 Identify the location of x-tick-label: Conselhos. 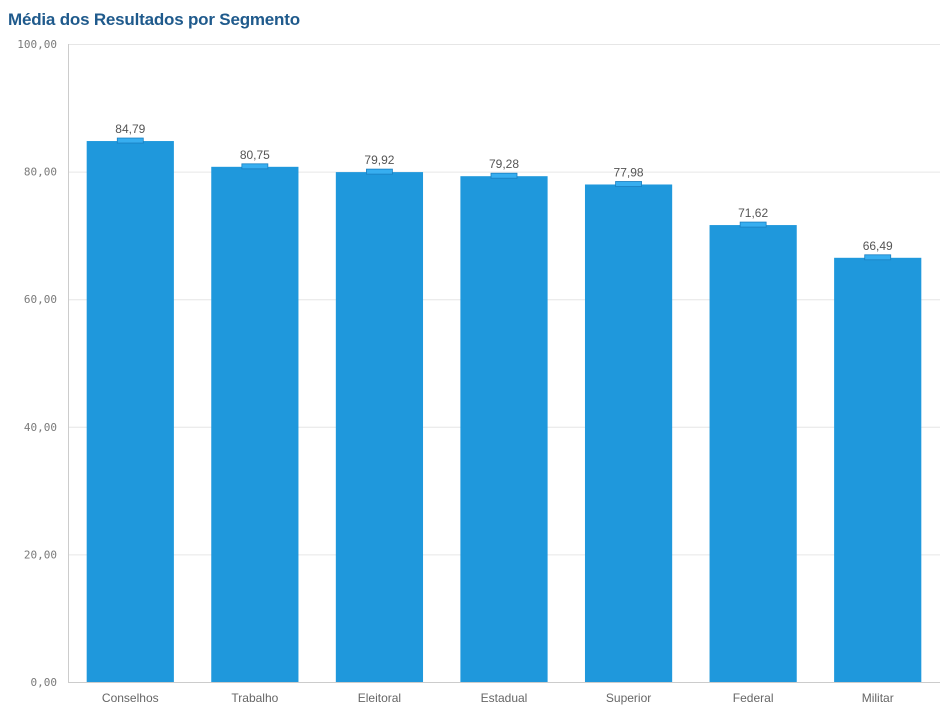
(130, 698).